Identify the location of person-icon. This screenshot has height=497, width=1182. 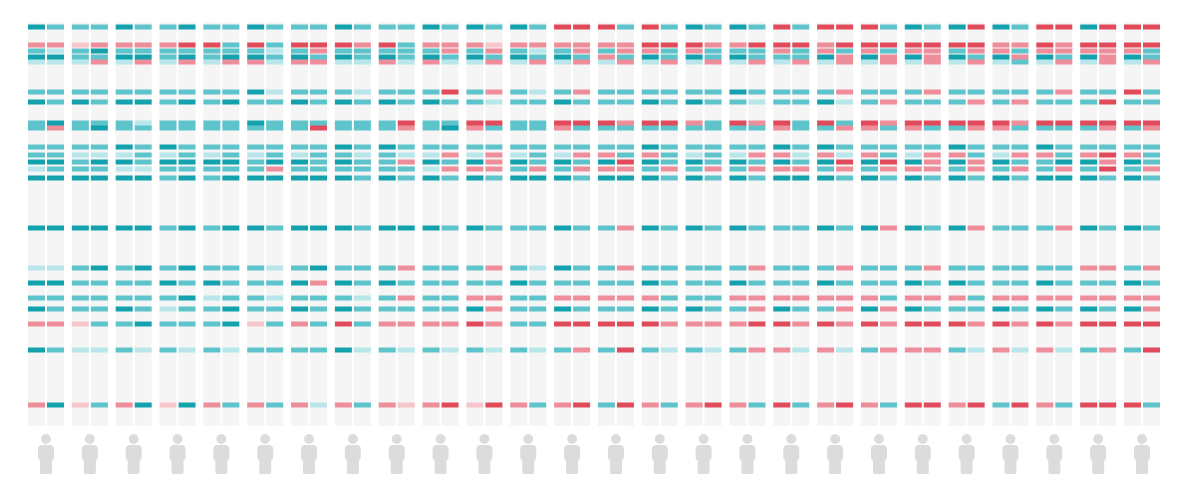
(966, 454).